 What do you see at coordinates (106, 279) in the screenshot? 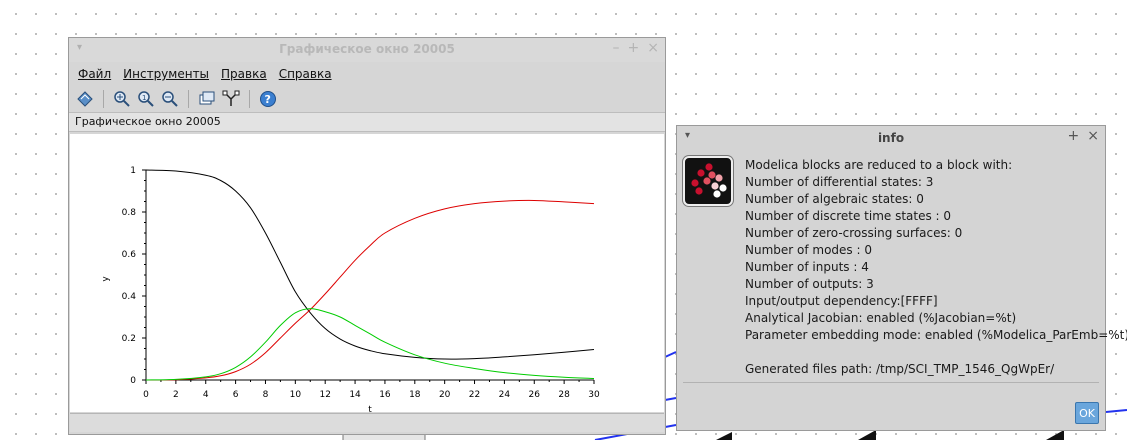
I see `y-axis-label: y` at bounding box center [106, 279].